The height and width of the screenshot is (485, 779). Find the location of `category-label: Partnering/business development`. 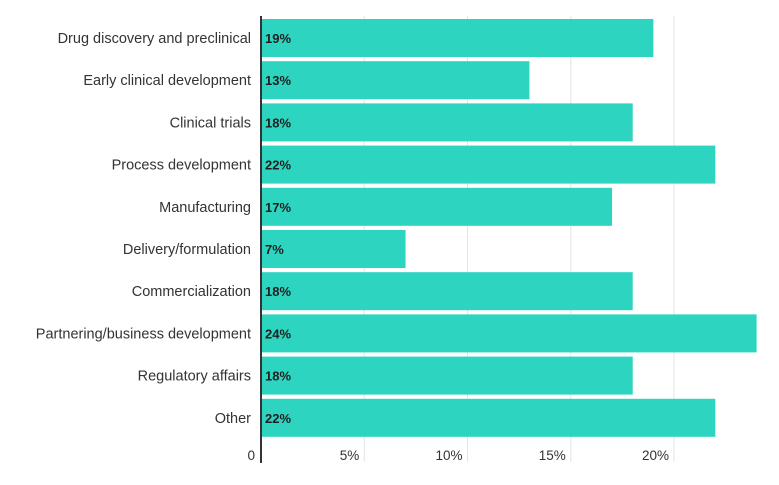

category-label: Partnering/business development is located at coordinates (143, 334).